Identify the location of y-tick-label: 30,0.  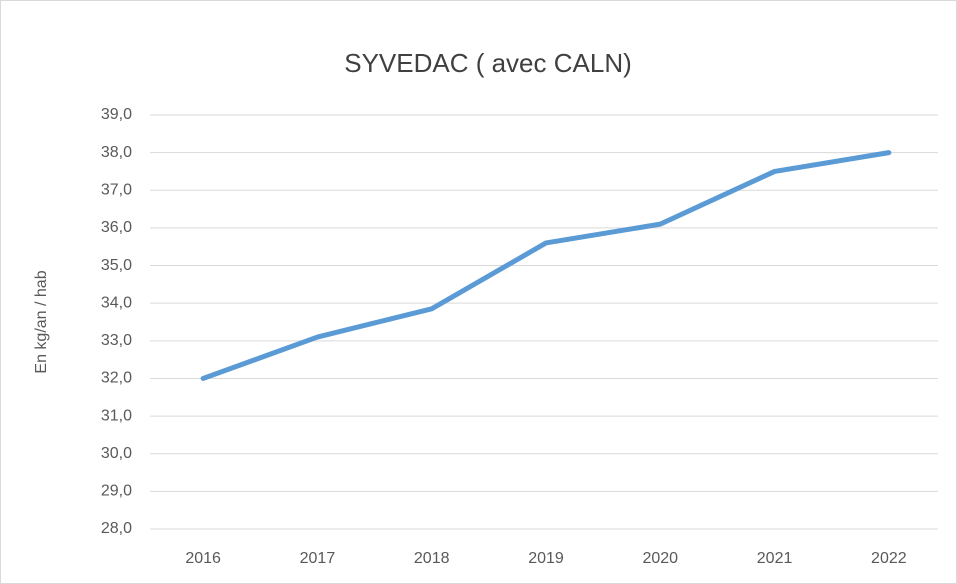
(116, 453).